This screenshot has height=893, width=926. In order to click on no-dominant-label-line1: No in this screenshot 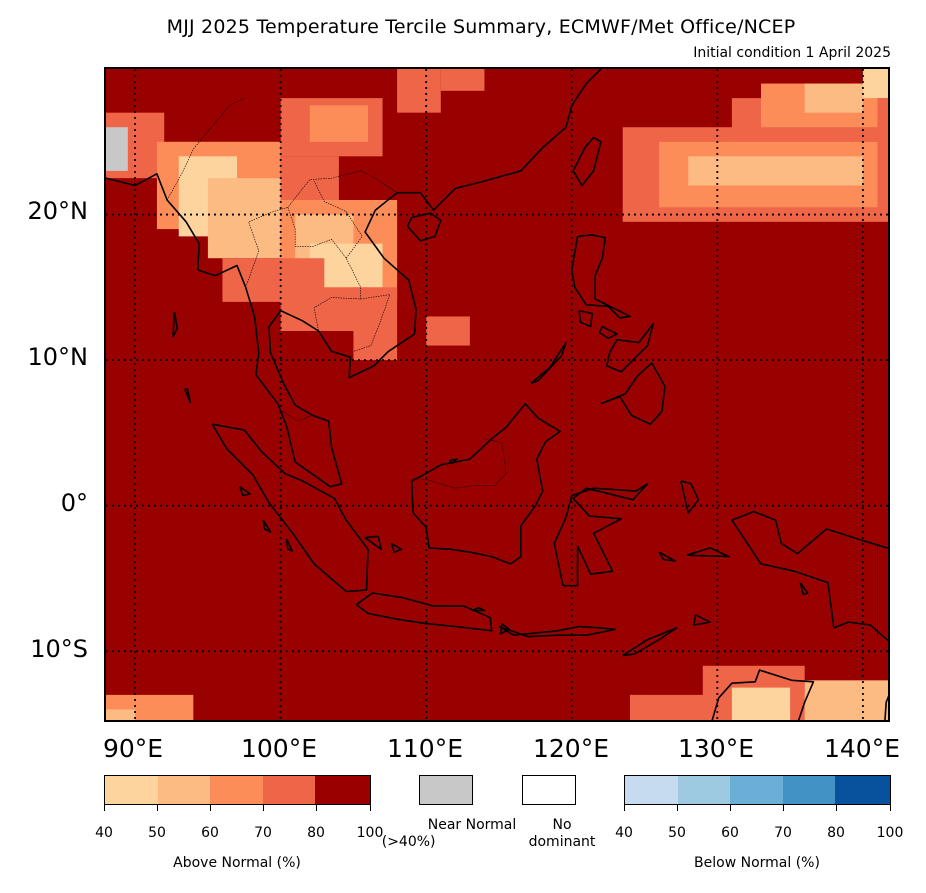, I will do `click(562, 825)`.